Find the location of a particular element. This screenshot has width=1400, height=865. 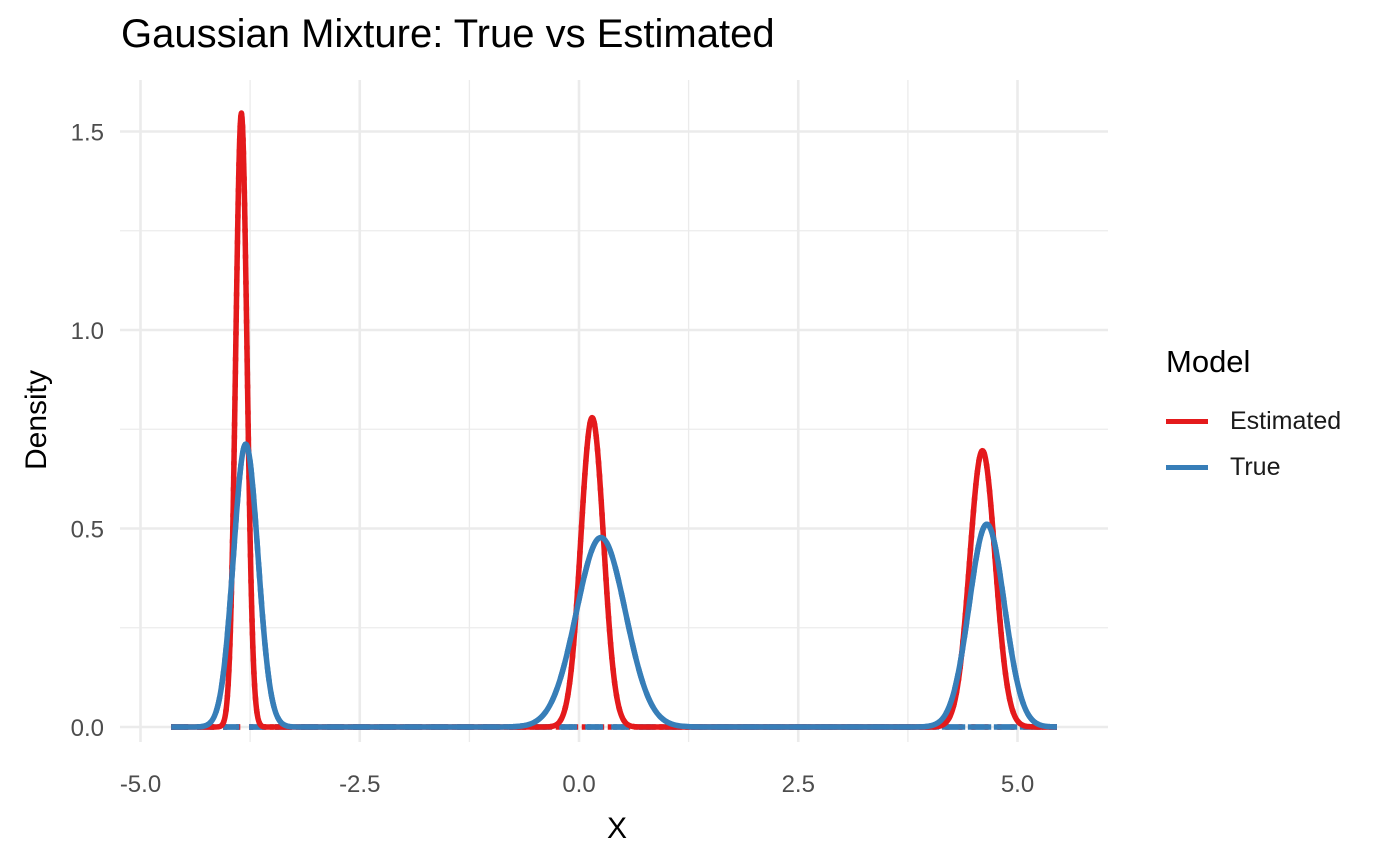

x-tick-labels: -5.0 -2.5 0.0 2.5 5.0 is located at coordinates (577, 784).